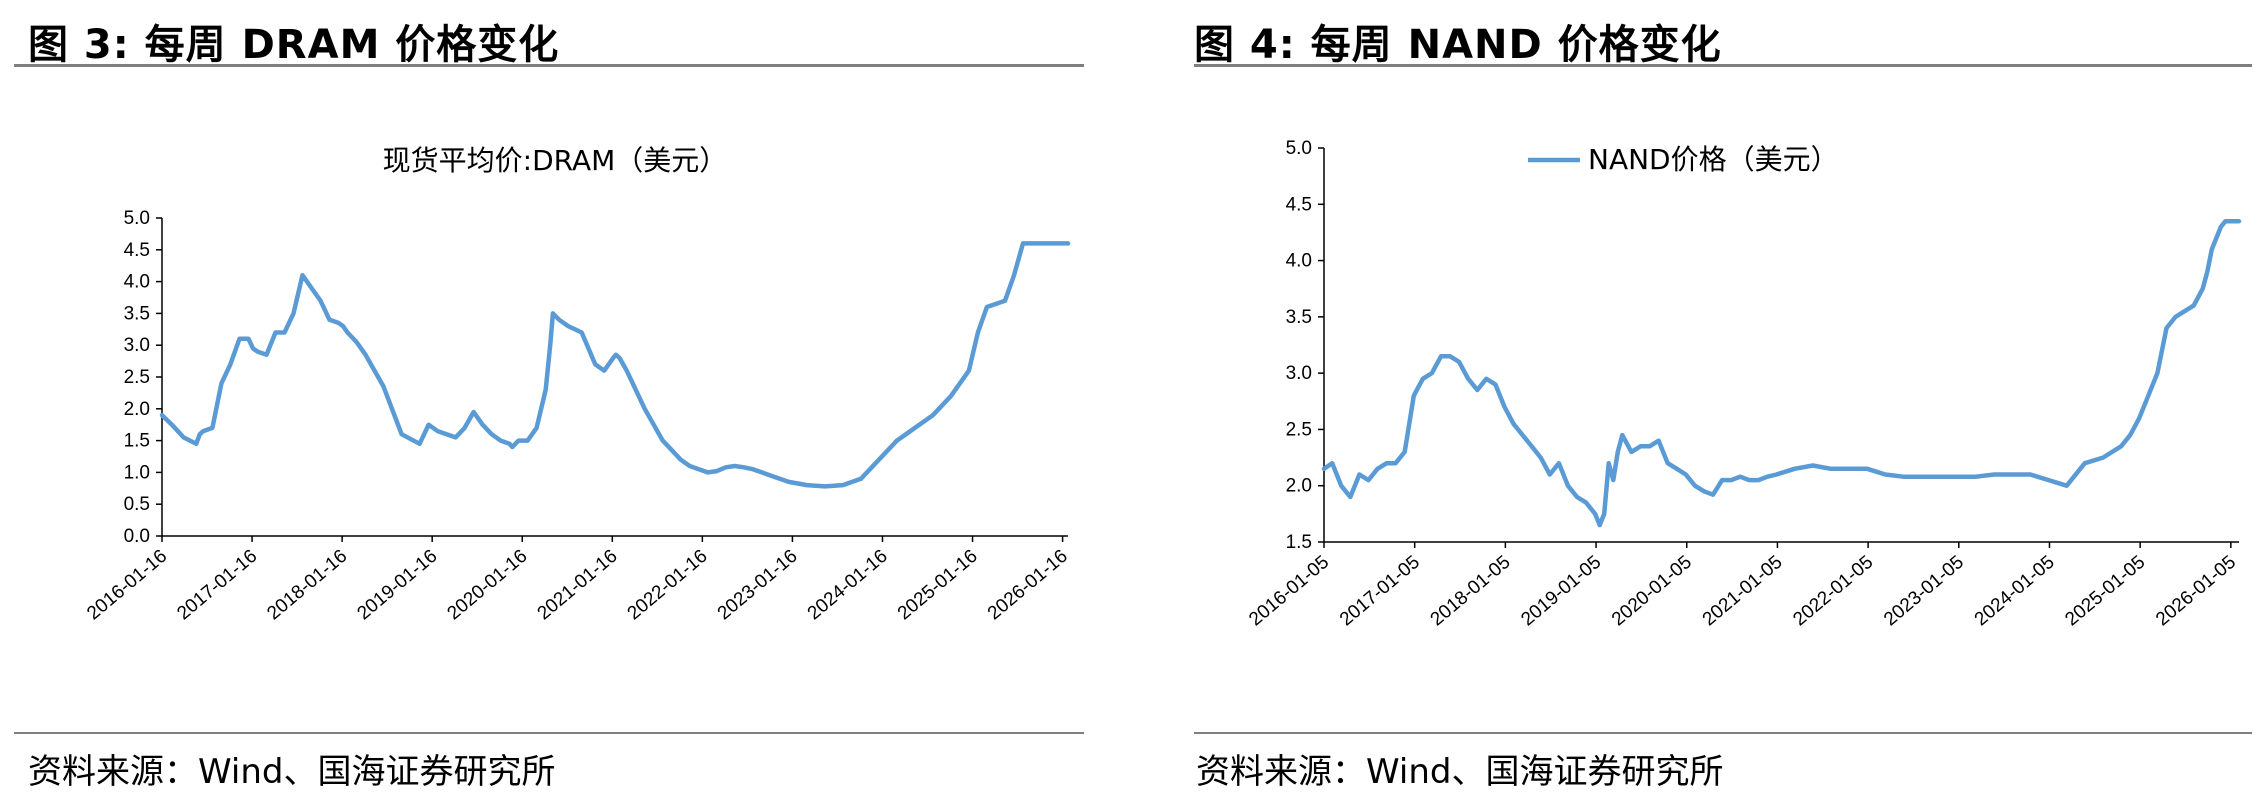 This screenshot has width=2258, height=796. What do you see at coordinates (758, 585) in the screenshot?
I see `x-tick-label: 2023-01-16` at bounding box center [758, 585].